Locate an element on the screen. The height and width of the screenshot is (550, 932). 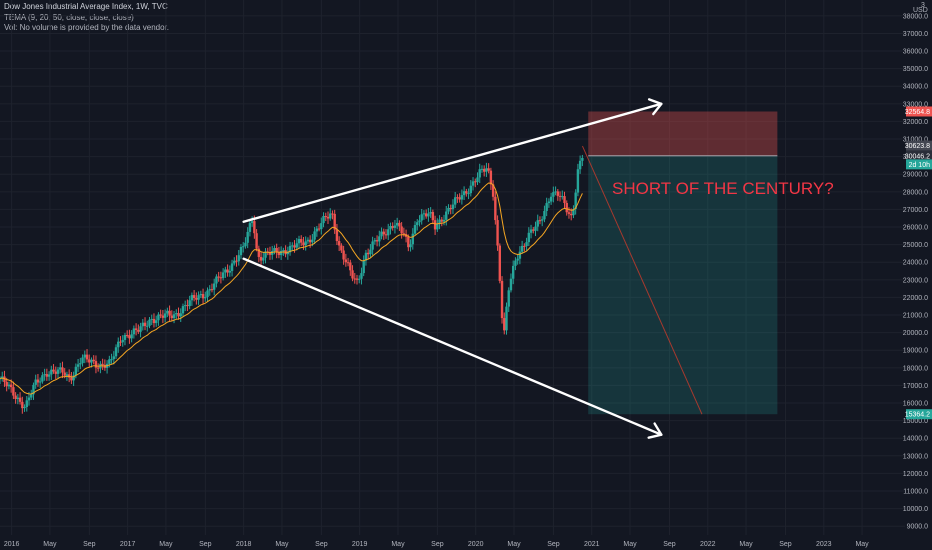
upper-trendline is located at coordinates (452, 162).